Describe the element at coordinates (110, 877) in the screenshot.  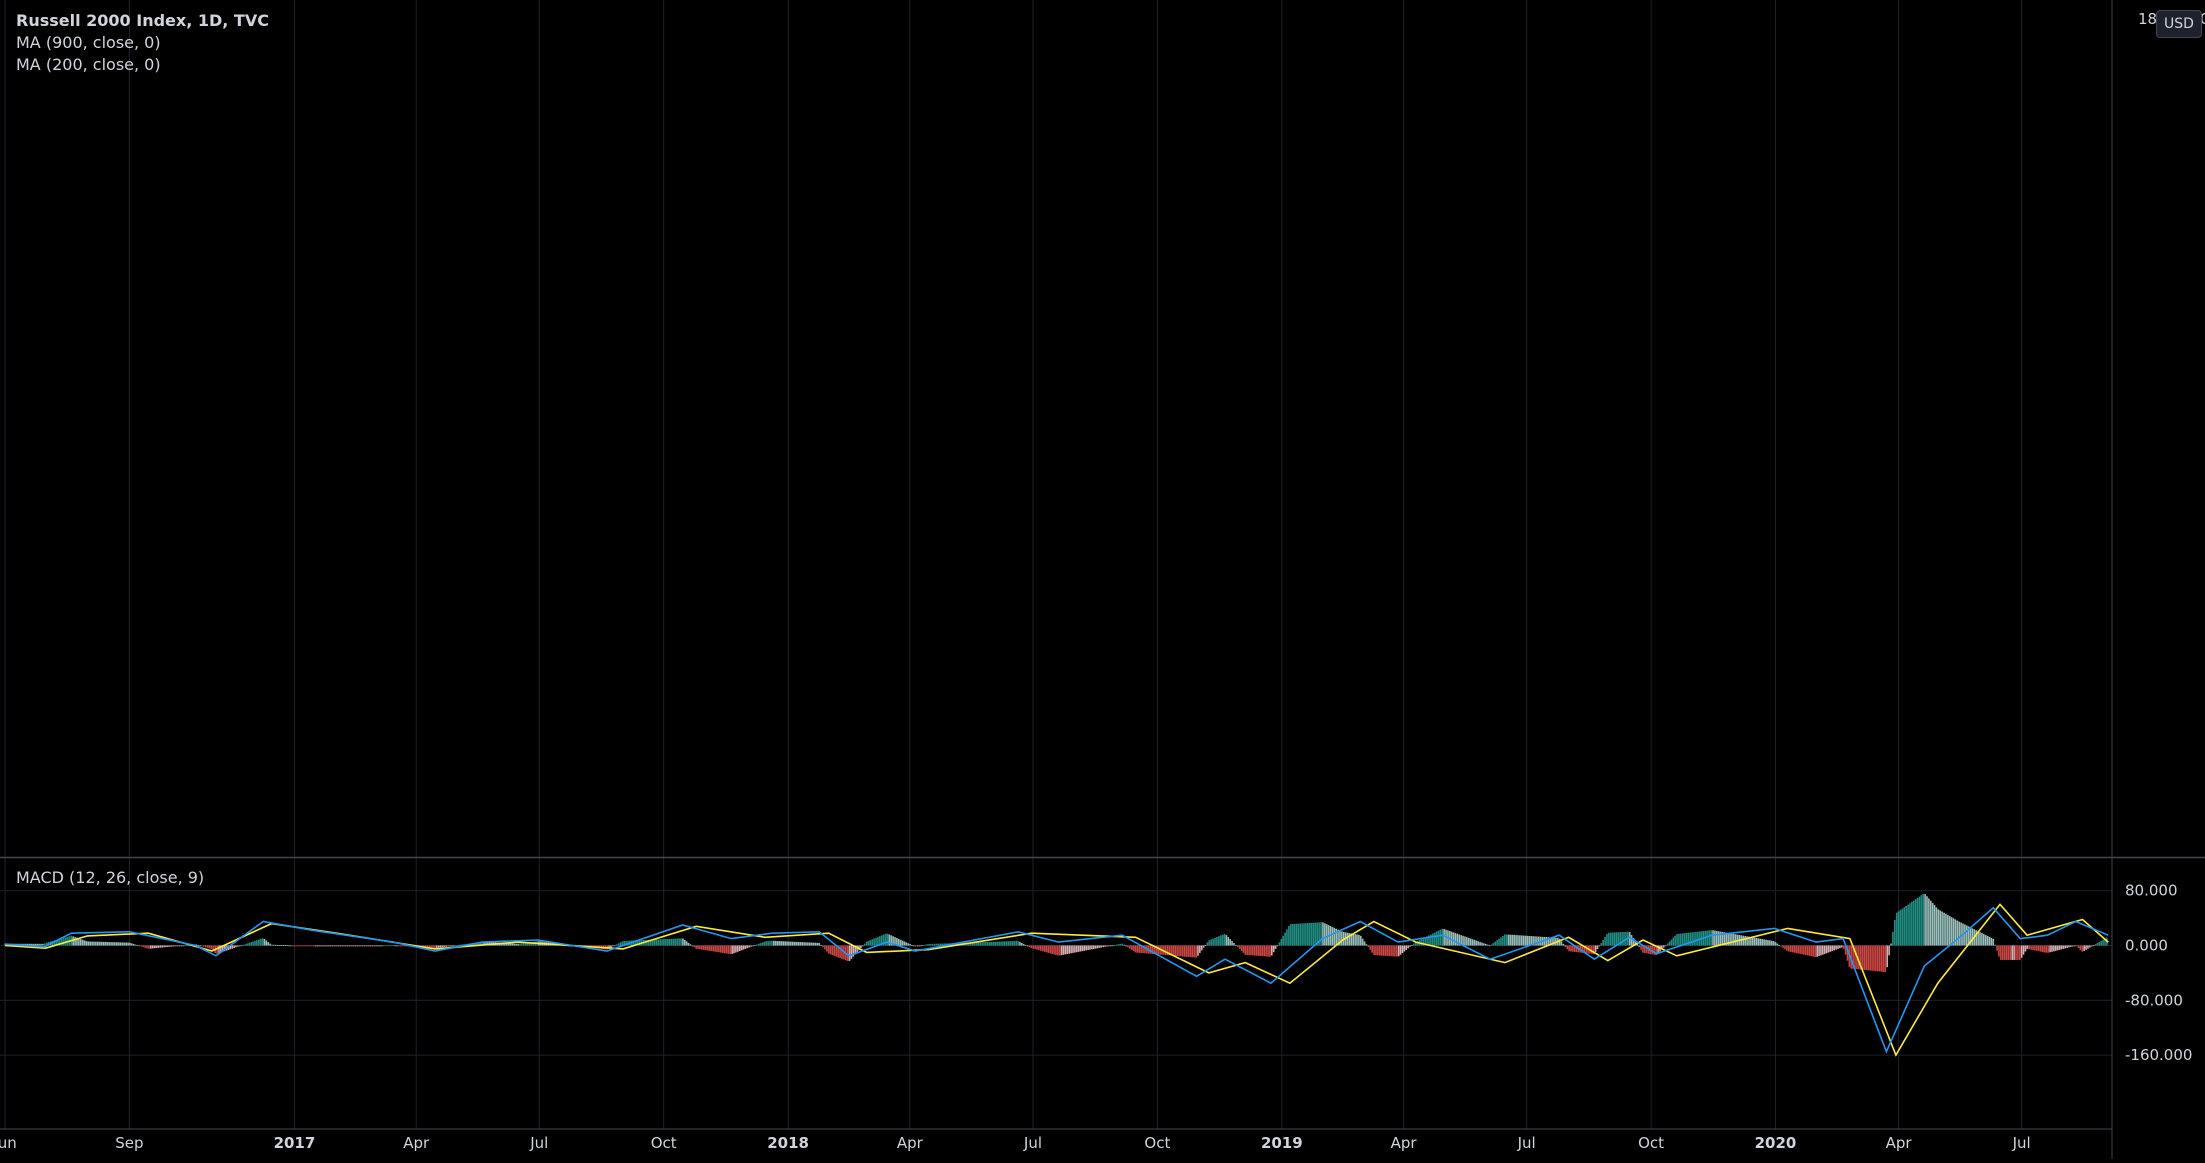
I see `macd-title: MACD (12, 26, close, 9)` at that location.